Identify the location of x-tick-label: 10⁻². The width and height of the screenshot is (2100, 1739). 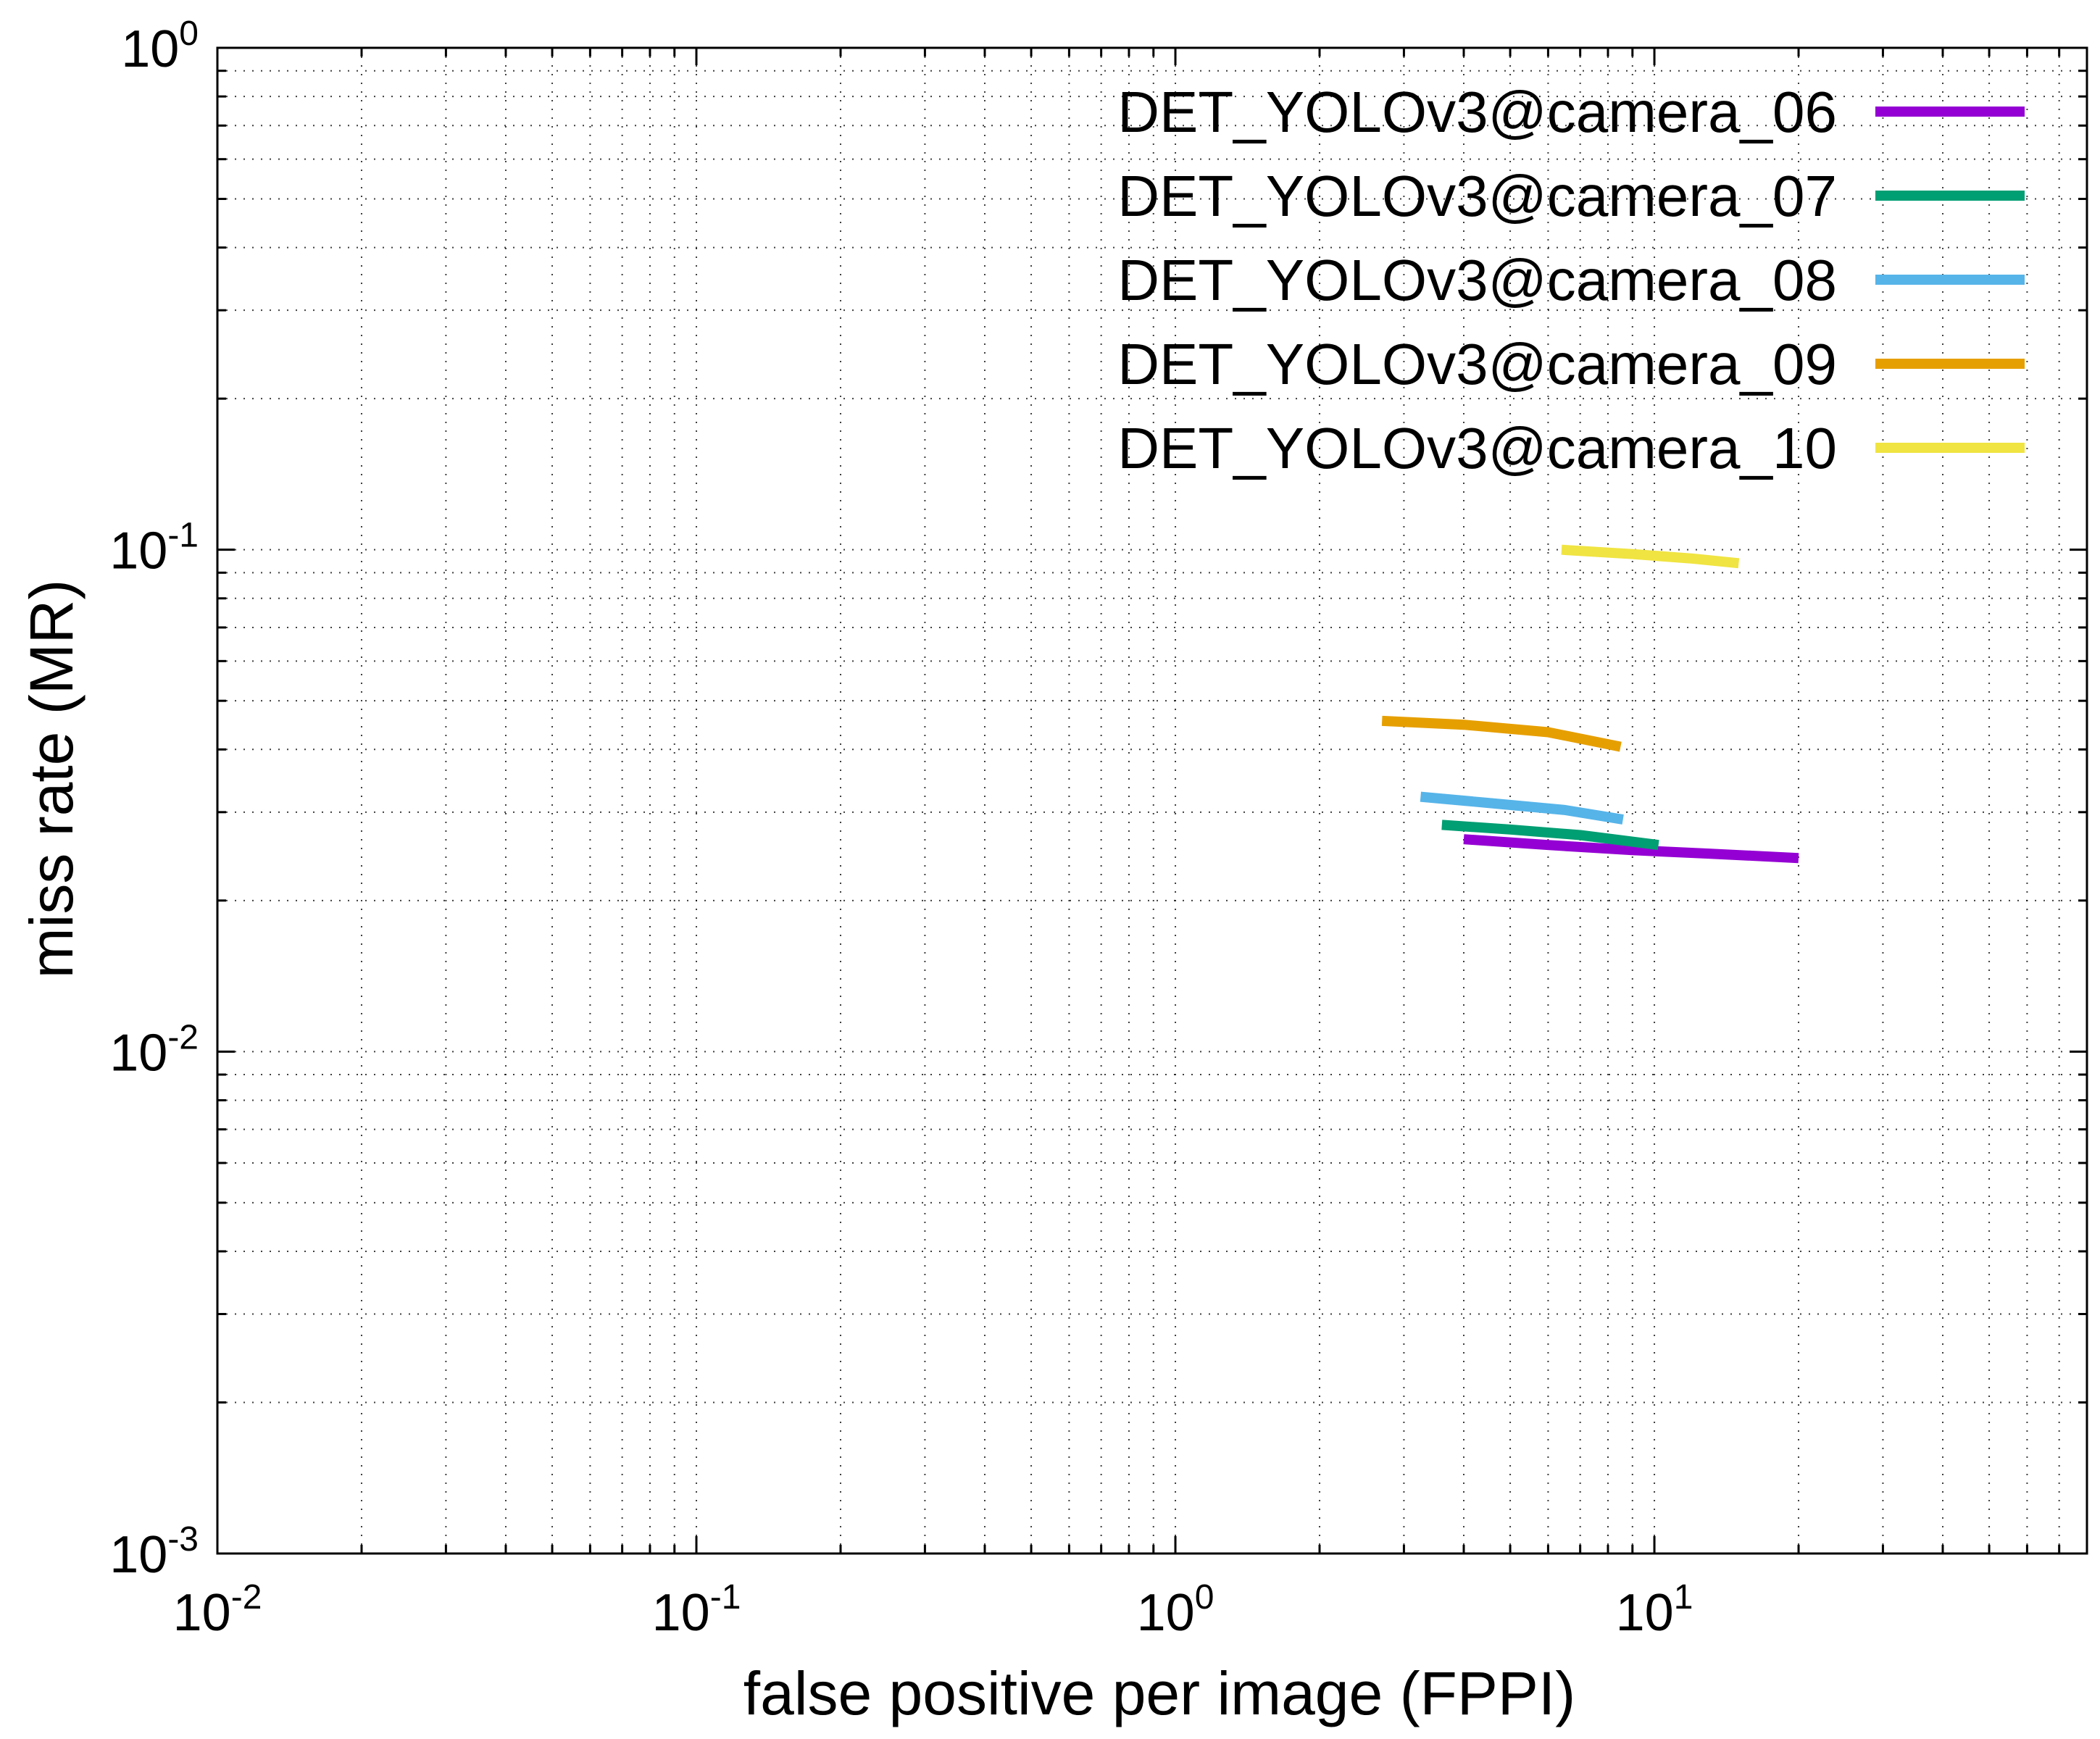
(217, 1610).